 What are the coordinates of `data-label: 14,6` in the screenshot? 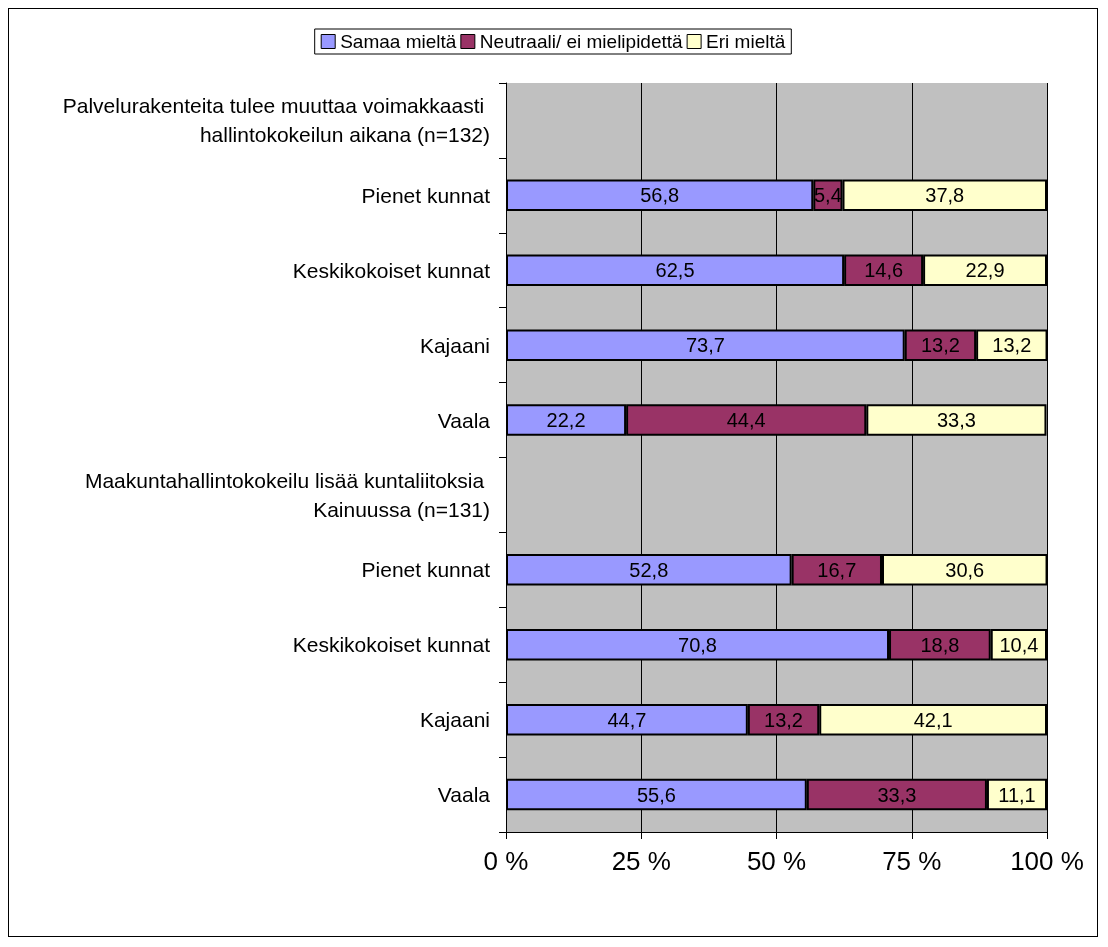 It's located at (884, 270).